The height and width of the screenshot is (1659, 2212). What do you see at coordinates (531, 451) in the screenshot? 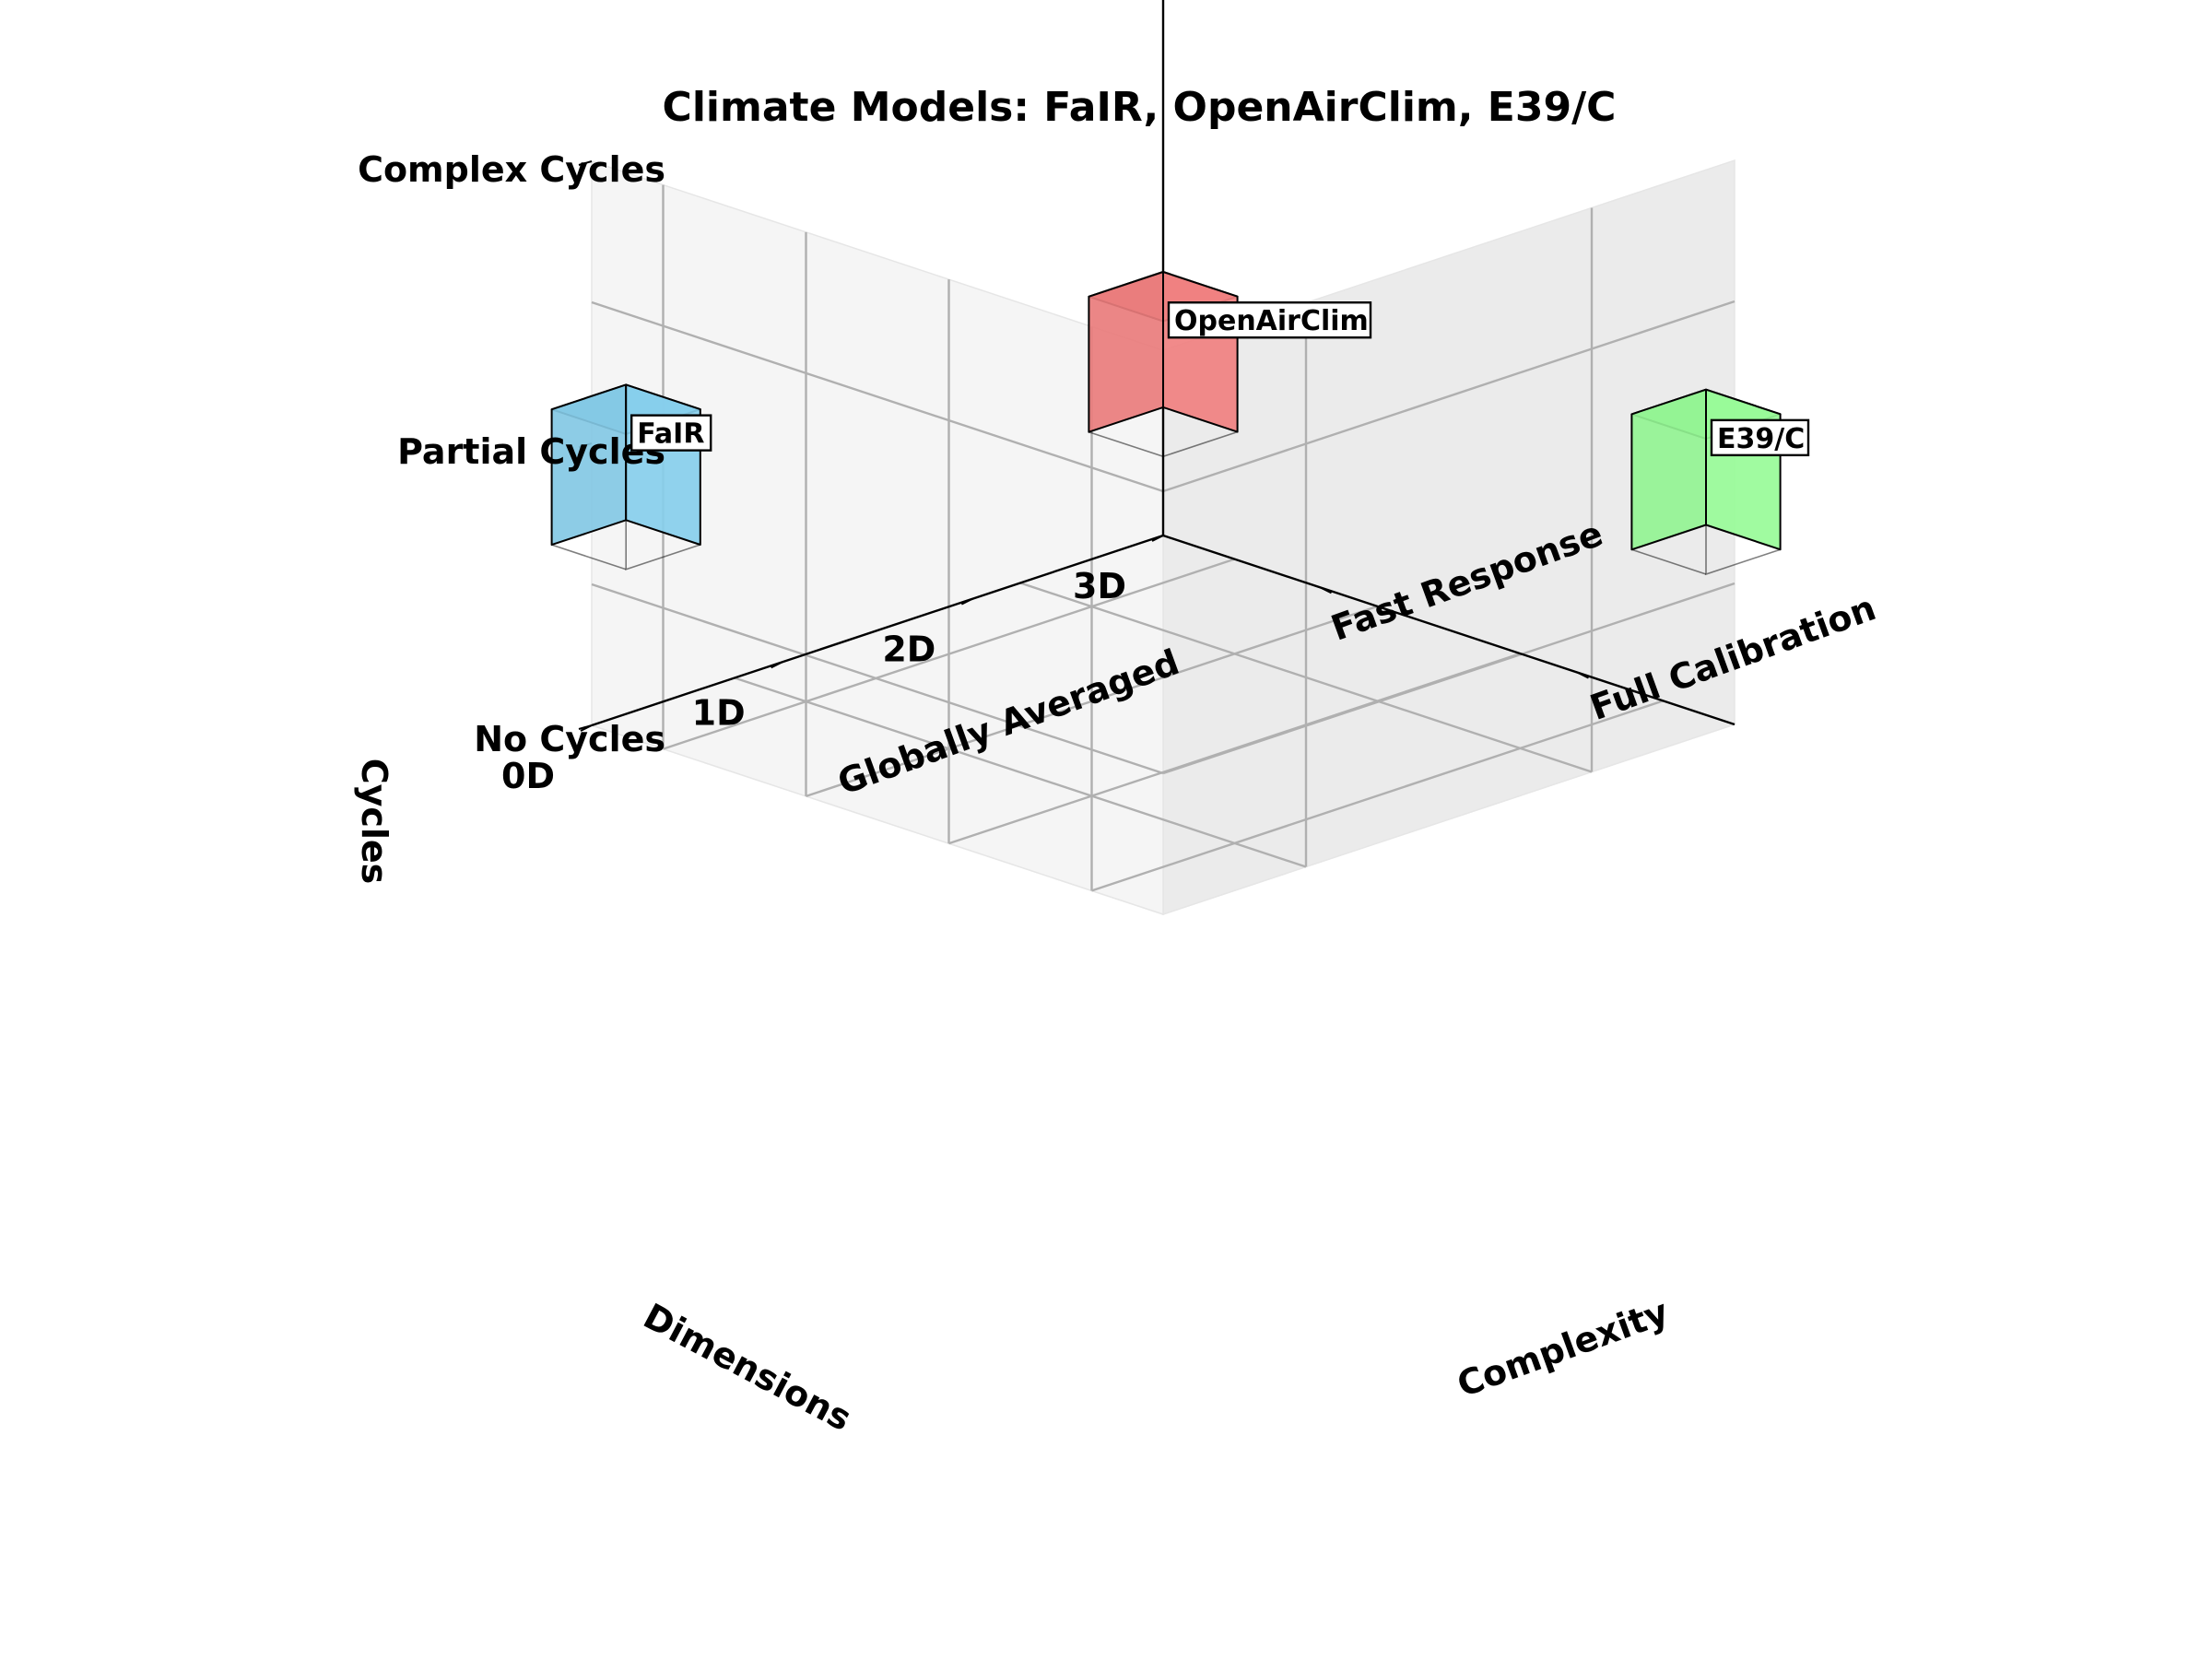
I see `z-tick-label: Partial Cycles` at bounding box center [531, 451].